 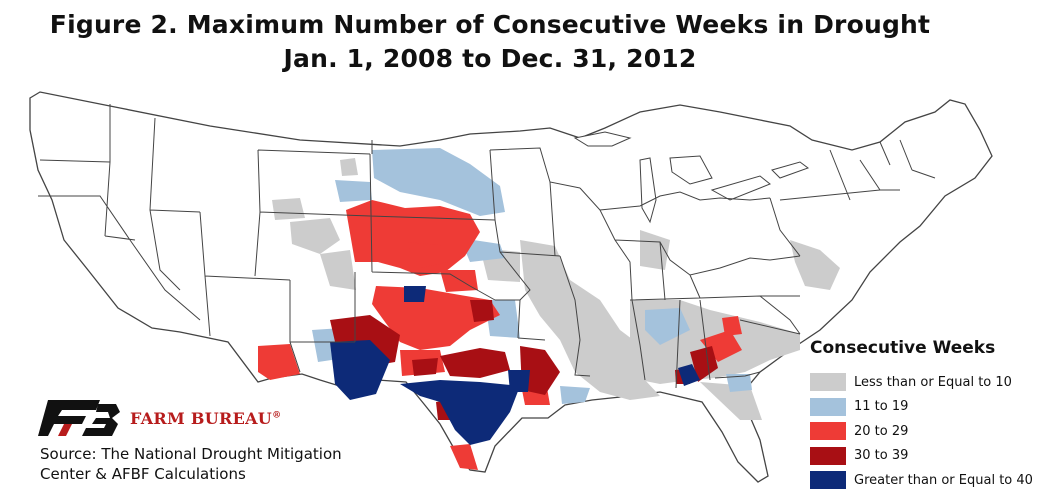 I want to click on legend-label: 11 to 19, so click(x=881, y=406).